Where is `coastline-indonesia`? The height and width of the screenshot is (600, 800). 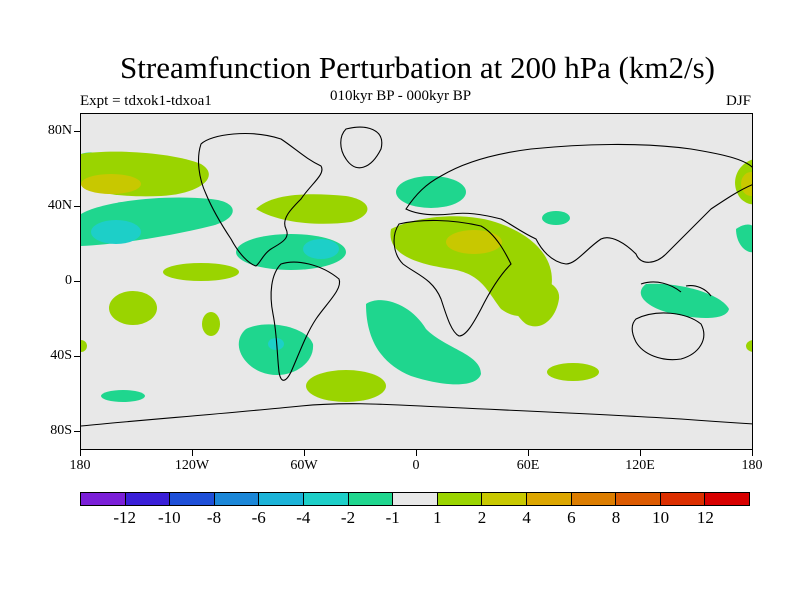 coastline-indonesia is located at coordinates (676, 289).